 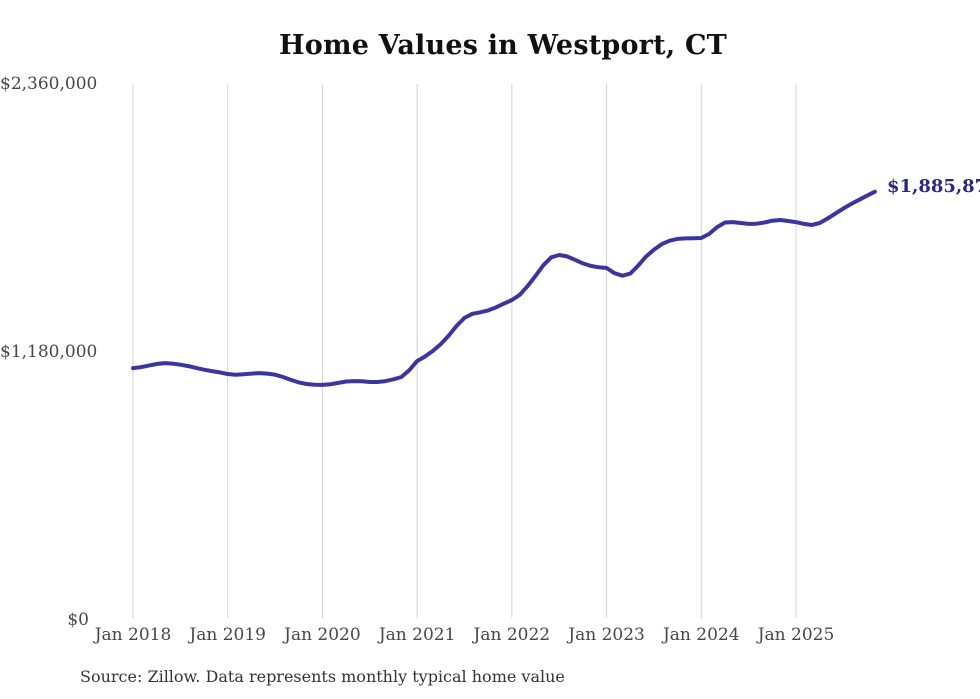 What do you see at coordinates (133, 635) in the screenshot?
I see `x-tick-label: Jan 2018` at bounding box center [133, 635].